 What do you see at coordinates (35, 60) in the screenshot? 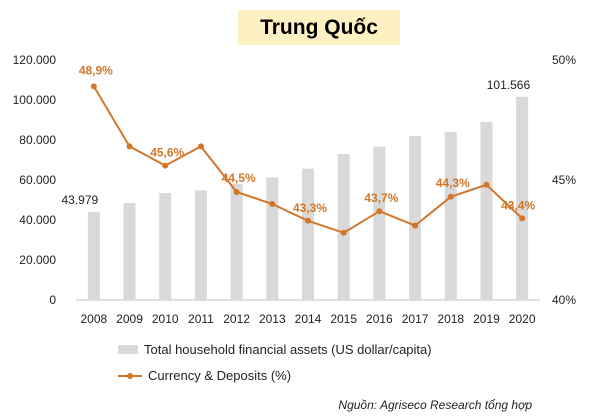
I see `y-left-tick-label: 120.000` at bounding box center [35, 60].